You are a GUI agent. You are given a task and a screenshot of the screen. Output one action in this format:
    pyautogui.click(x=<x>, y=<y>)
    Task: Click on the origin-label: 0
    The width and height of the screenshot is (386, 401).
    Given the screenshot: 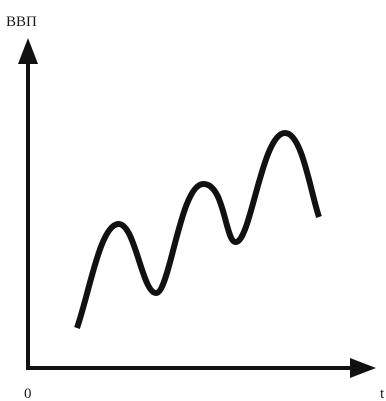 What is the action you would take?
    pyautogui.click(x=28, y=393)
    